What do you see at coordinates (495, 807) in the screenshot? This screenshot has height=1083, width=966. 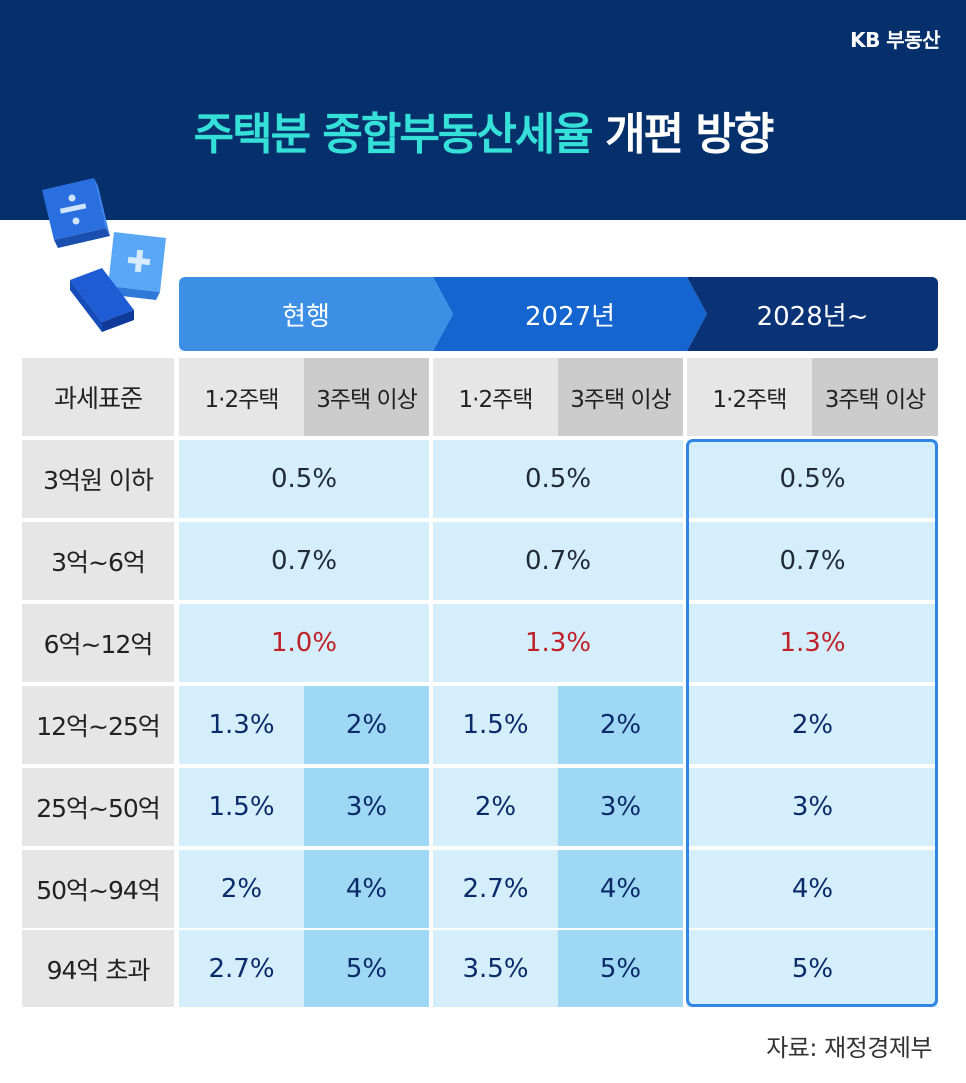 I see `rate-2027-1-2-homes: 2%` at bounding box center [495, 807].